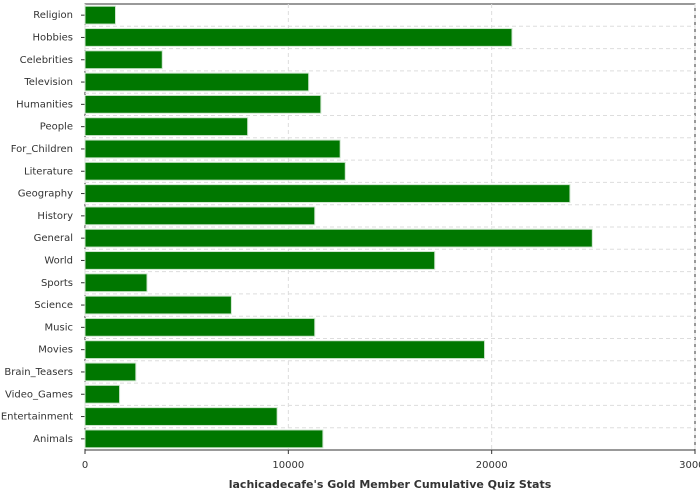  What do you see at coordinates (53, 15) in the screenshot?
I see `y-tick-label: Religion` at bounding box center [53, 15].